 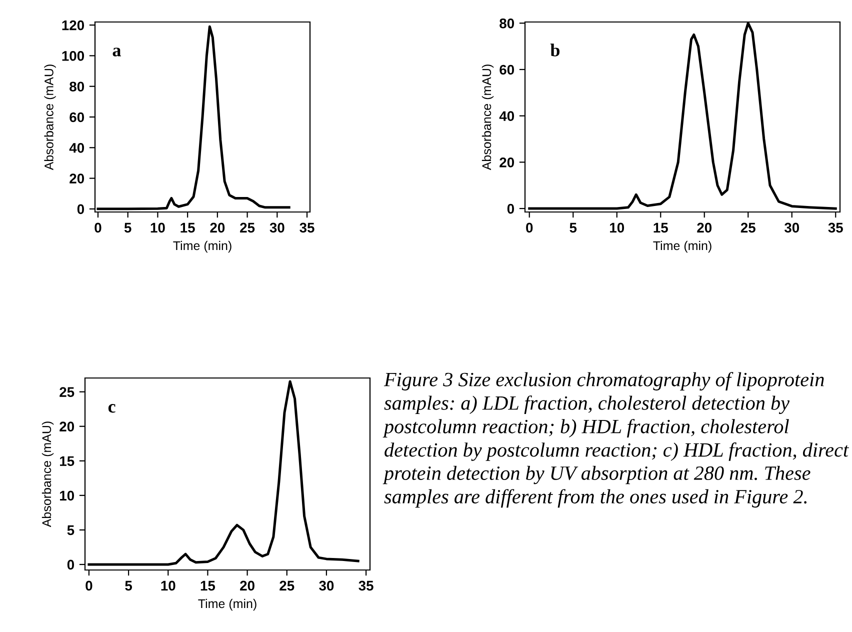 What do you see at coordinates (67, 461) in the screenshot?
I see `y-tick-label: 15` at bounding box center [67, 461].